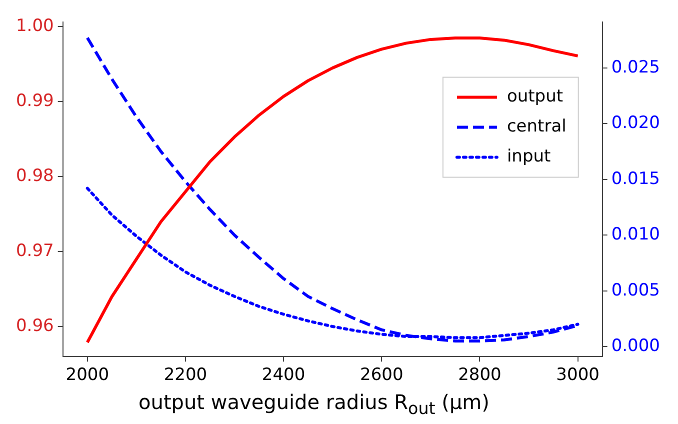 Image resolution: width=678 pixels, height=424 pixels. I want to click on y2-tick-label: 0.025, so click(635, 67).